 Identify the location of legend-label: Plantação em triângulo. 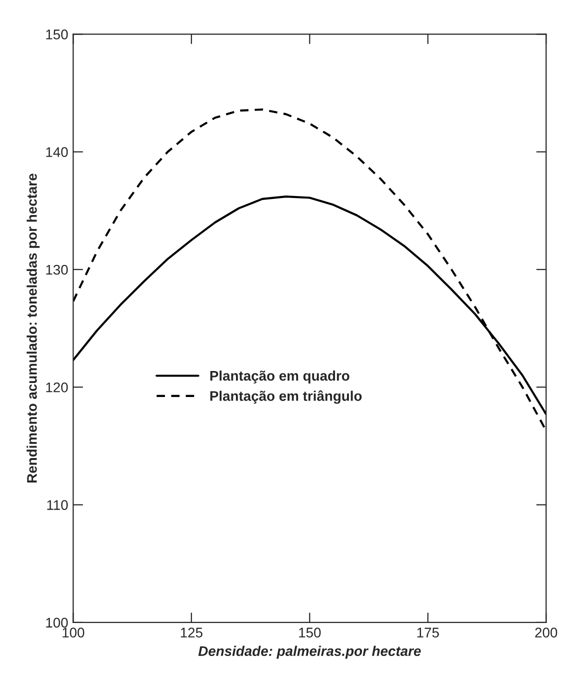
(286, 397).